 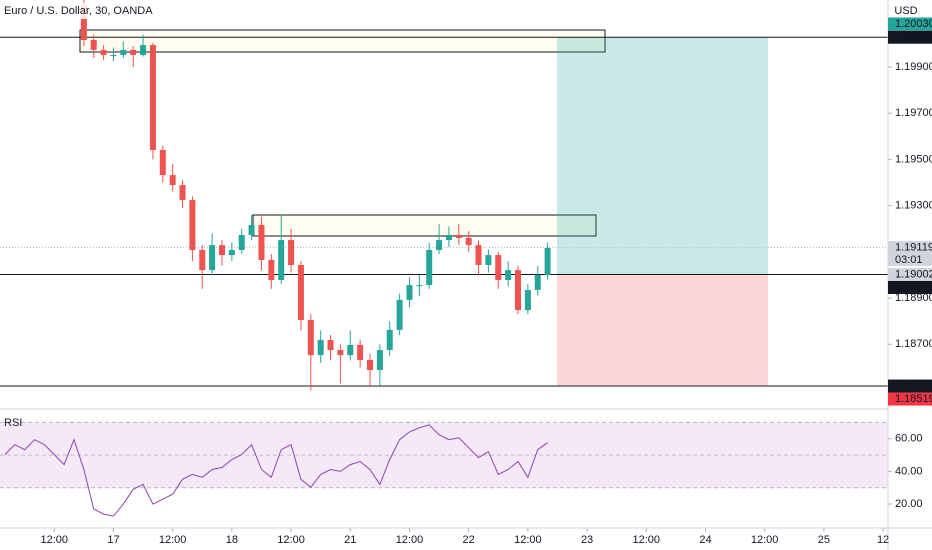 I want to click on y-tick-label: 1.19500, so click(x=913, y=159).